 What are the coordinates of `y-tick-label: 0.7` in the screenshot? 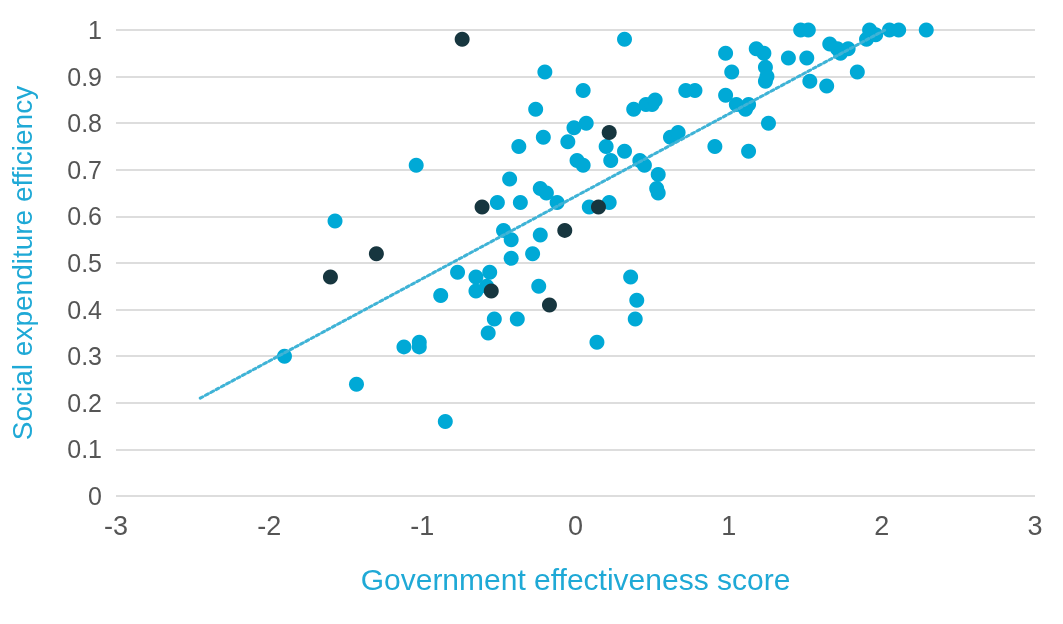 It's located at (84, 169).